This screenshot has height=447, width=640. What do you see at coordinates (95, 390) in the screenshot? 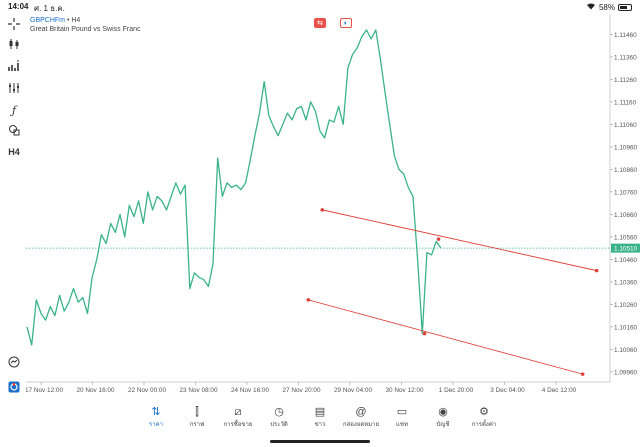
I see `time-tick-label: 20 Nov 16:00` at bounding box center [95, 390].